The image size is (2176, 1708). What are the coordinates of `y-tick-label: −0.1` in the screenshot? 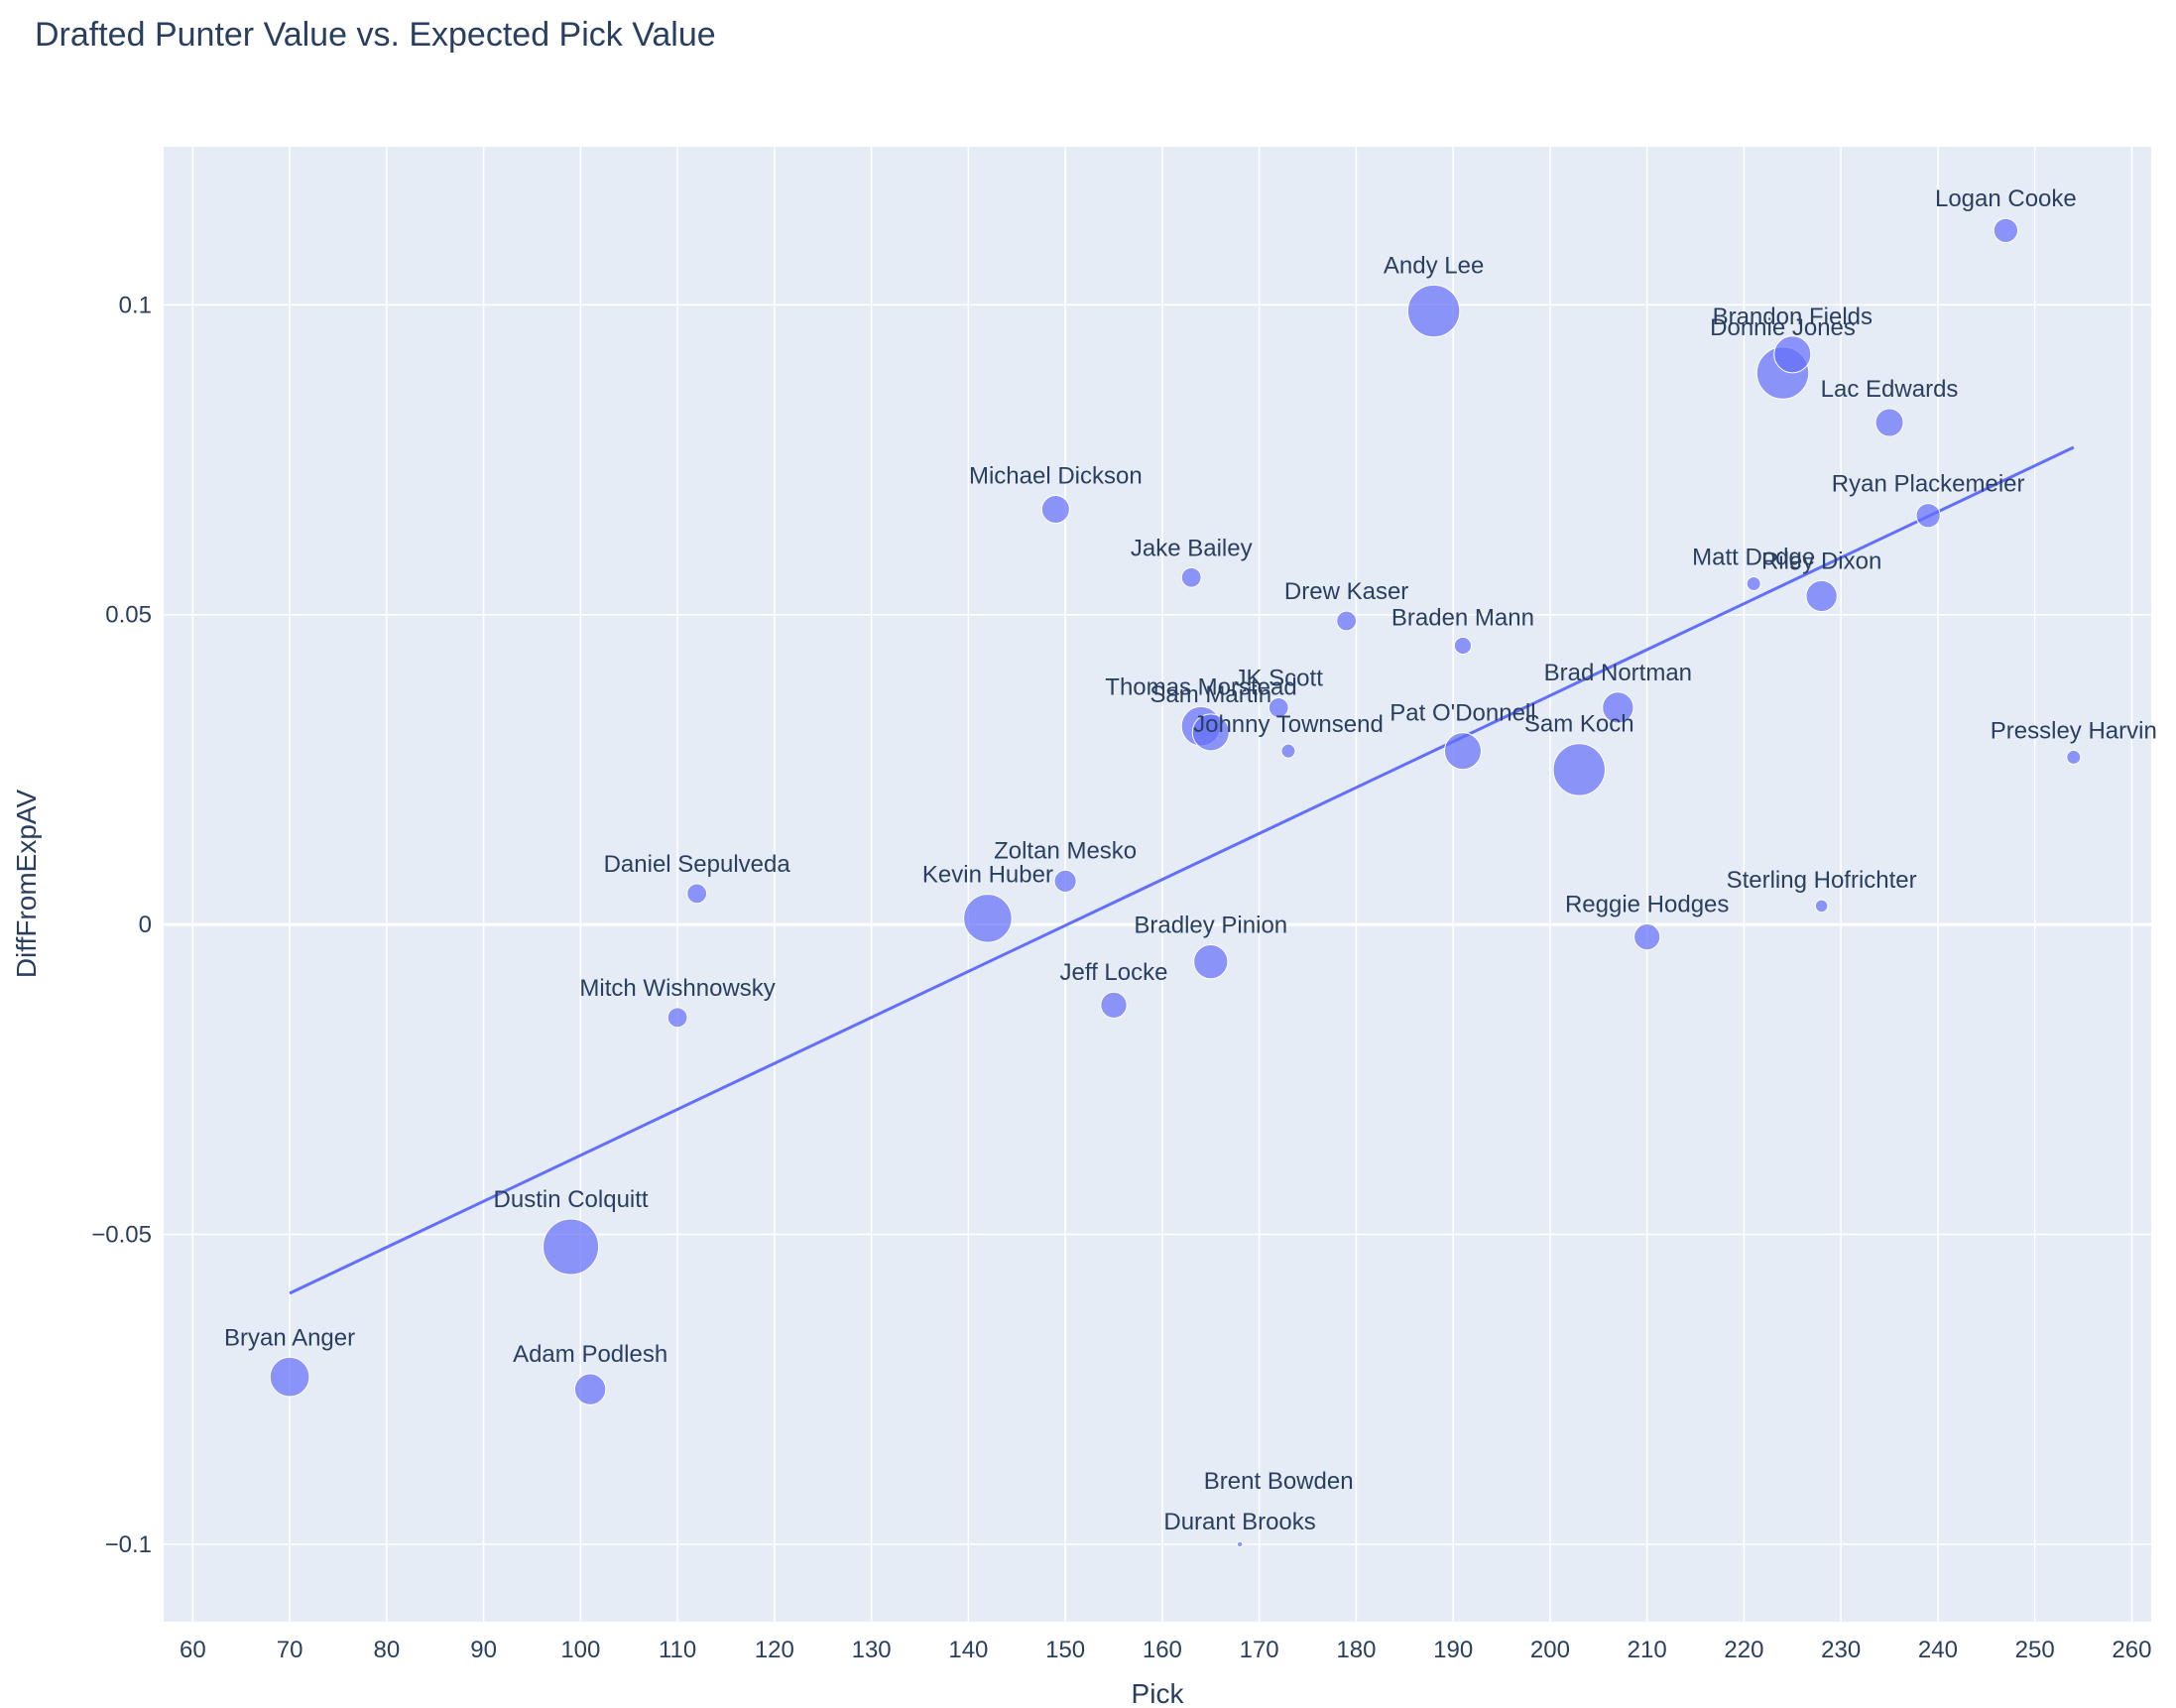 It's located at (128, 1544).